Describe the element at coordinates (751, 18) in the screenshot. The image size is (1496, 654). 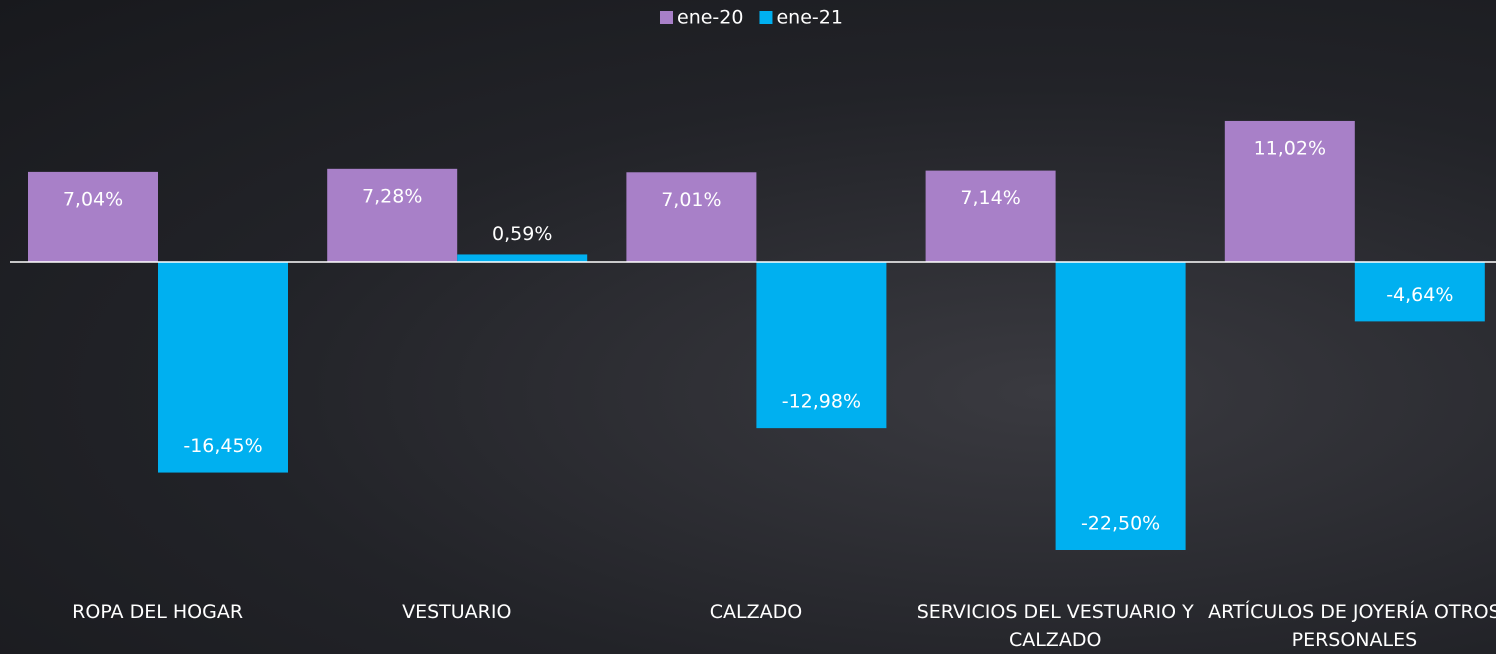
I see `legend: ene-20 ene-21` at that location.